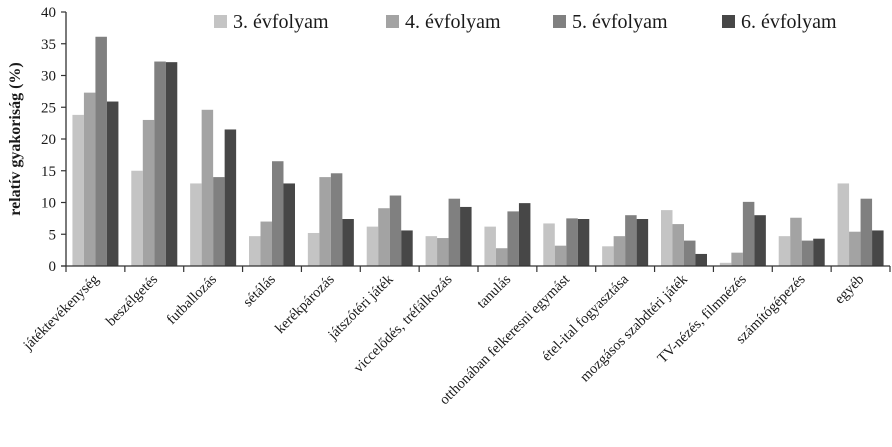  What do you see at coordinates (48, 204) in the screenshot?
I see `y-tick-label: 10` at bounding box center [48, 204].